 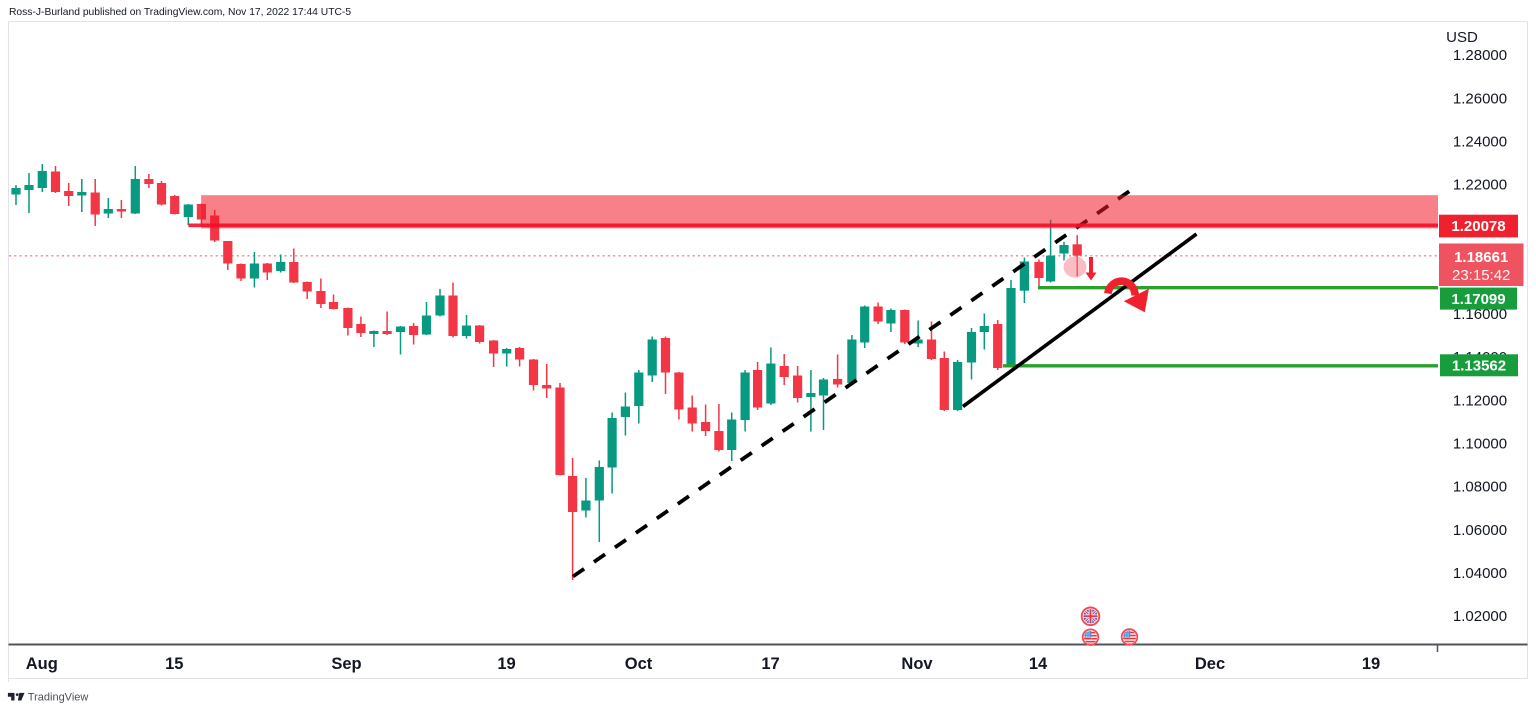 I want to click on svg-text: Aug, so click(x=42, y=664).